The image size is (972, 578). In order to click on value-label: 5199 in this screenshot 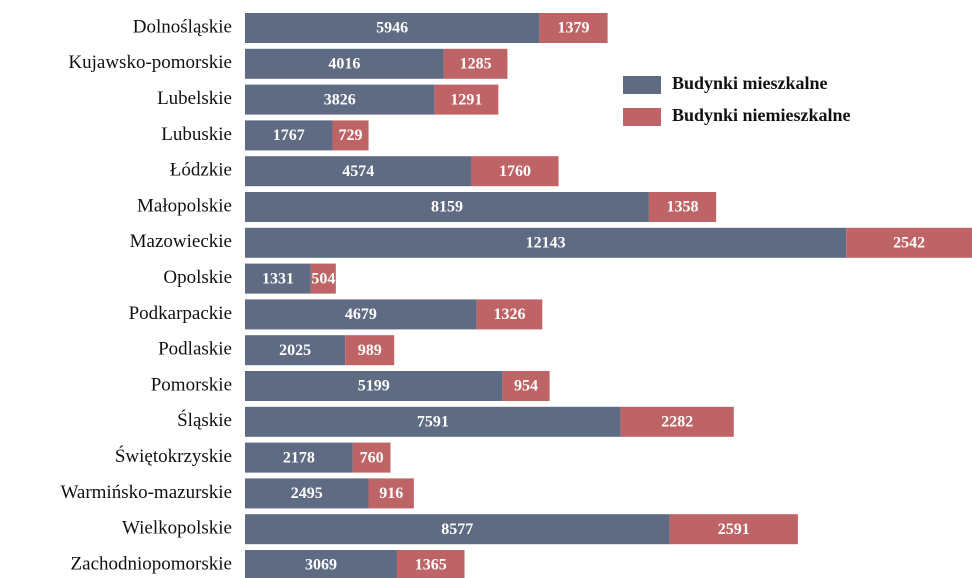, I will do `click(374, 386)`.